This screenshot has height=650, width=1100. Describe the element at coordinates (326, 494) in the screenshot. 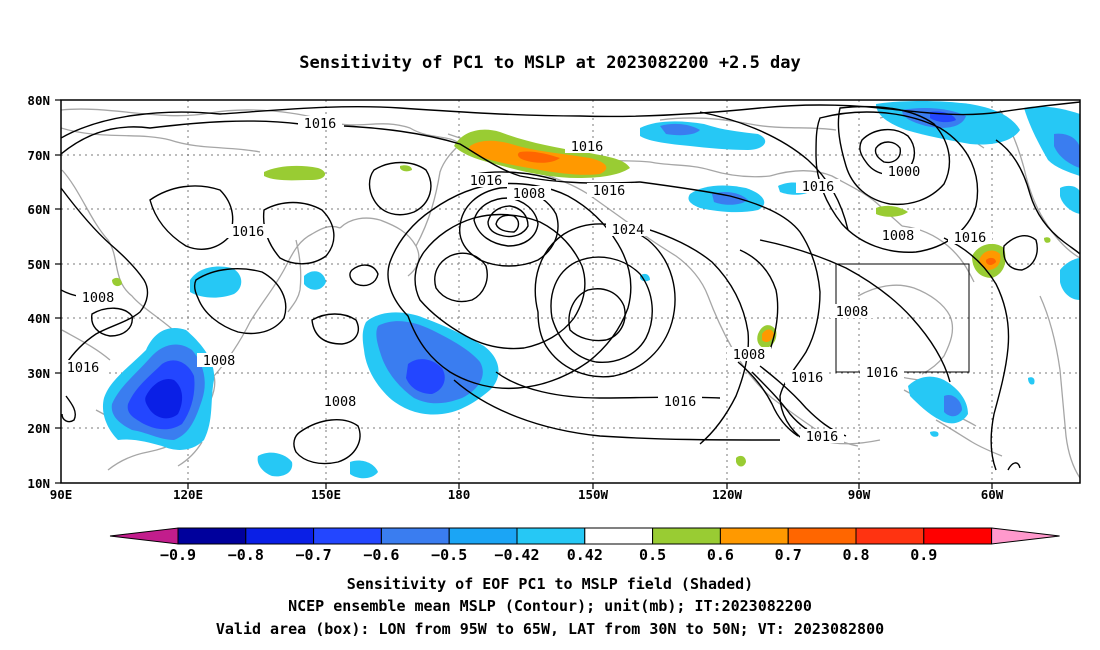

I see `lon-label: 150E` at that location.